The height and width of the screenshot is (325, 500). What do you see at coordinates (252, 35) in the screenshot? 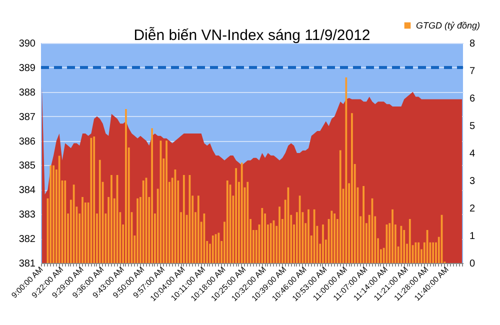
I see `chart-title: Diễn biến VN-Index sáng 11/9/2012` at bounding box center [252, 35].